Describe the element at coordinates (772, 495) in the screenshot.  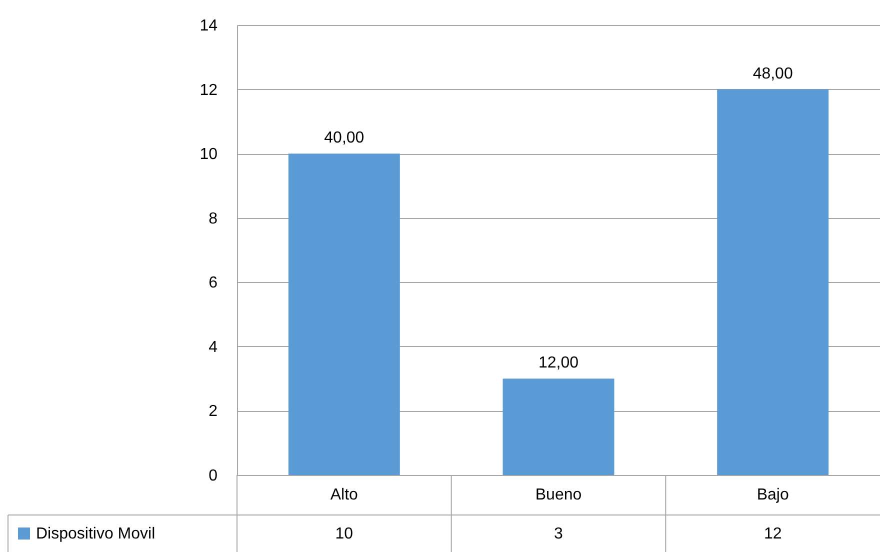
I see `x-tick-label: Bajo` at that location.